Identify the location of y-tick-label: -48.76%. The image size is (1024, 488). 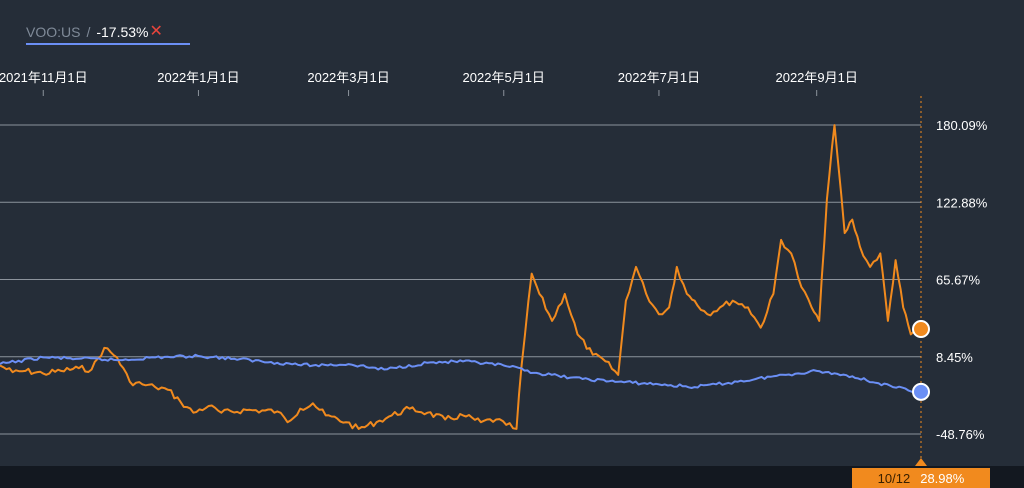
(960, 434).